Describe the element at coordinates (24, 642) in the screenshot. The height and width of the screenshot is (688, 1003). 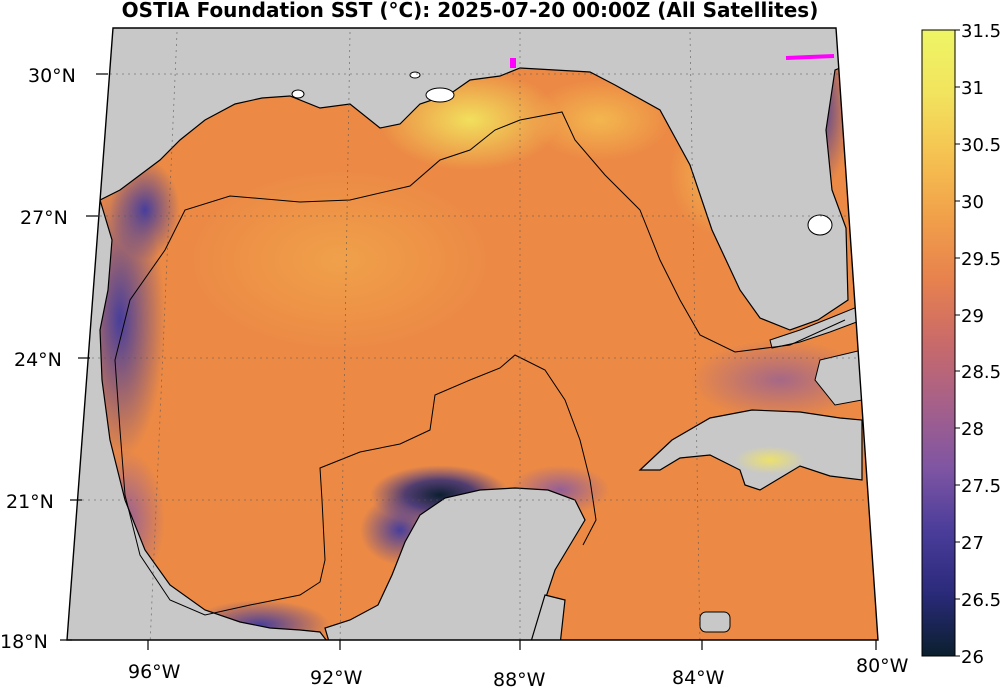
I see `lat-label: 18°N` at that location.